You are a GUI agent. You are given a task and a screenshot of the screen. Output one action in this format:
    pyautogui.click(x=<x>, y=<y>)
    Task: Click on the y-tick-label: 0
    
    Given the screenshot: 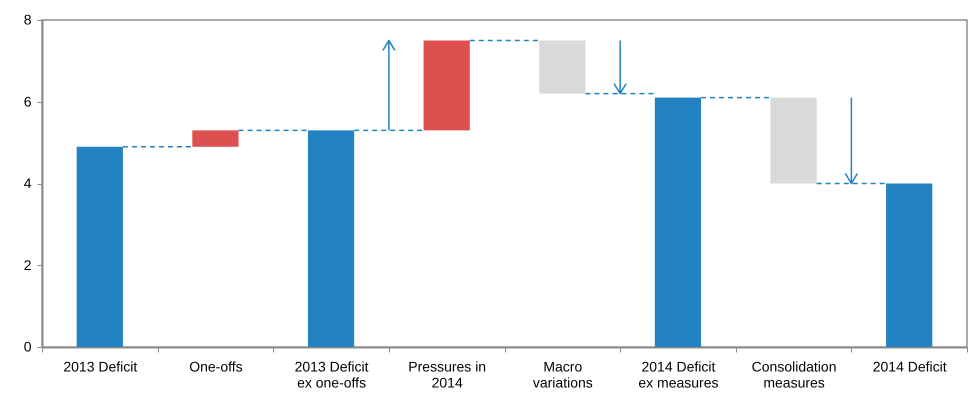 What is the action you would take?
    pyautogui.click(x=28, y=346)
    